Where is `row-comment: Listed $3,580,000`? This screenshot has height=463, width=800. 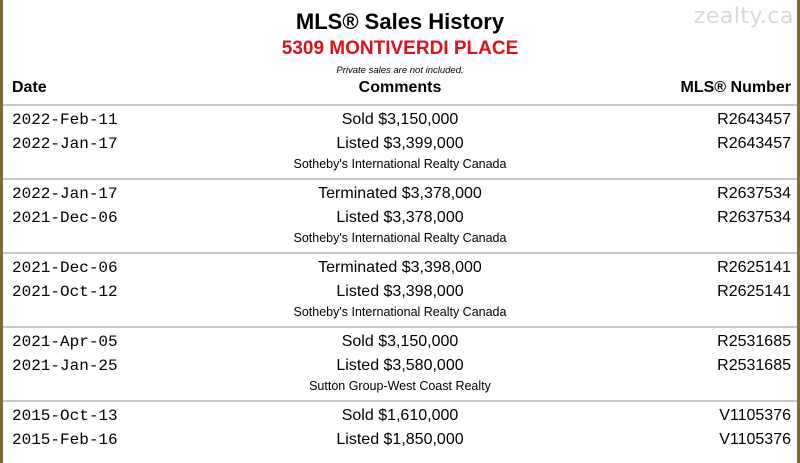 row-comment: Listed $3,580,000 is located at coordinates (400, 365).